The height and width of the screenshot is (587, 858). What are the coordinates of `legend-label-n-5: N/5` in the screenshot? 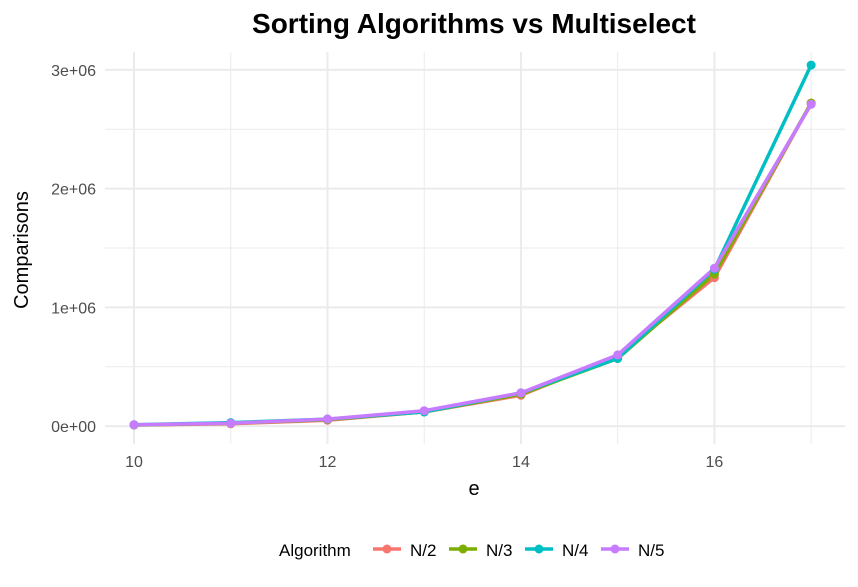 It's located at (651, 550).